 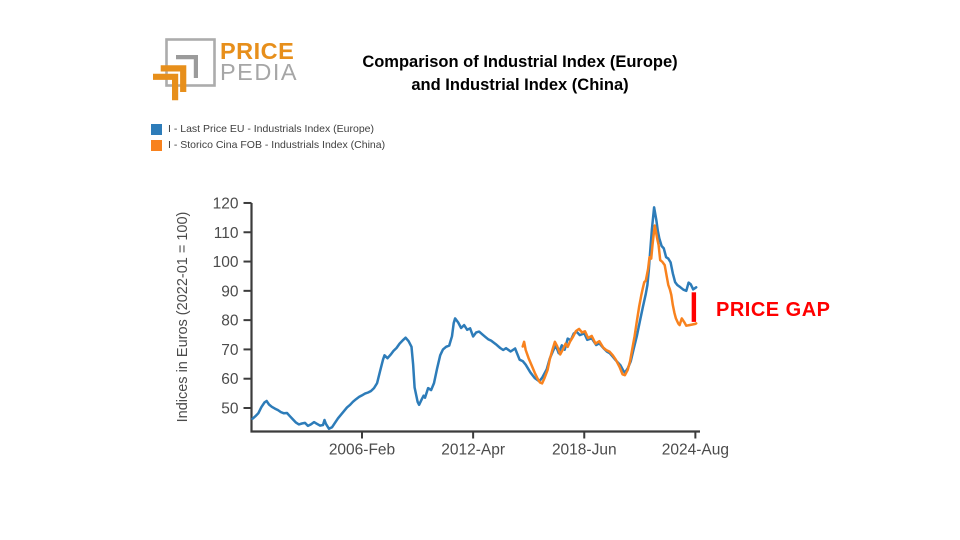 I want to click on pricepedia-wordmark: PRICE PEDIA, so click(x=259, y=61).